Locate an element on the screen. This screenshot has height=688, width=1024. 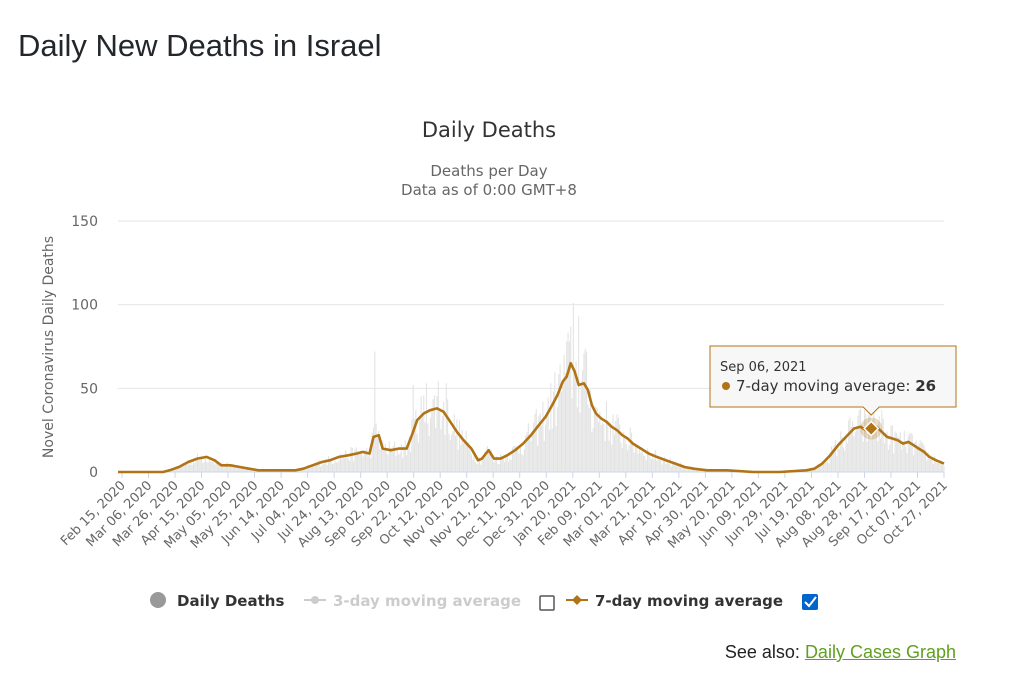
tooltip: Sep 06, 2021 7-day moving average: 26 is located at coordinates (833, 392).